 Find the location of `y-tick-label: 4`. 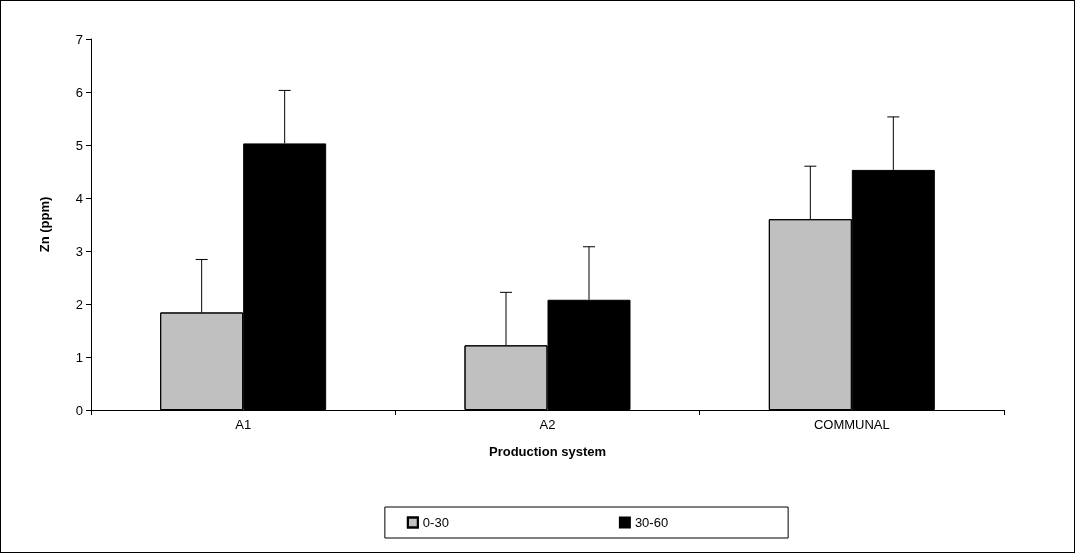

y-tick-label: 4 is located at coordinates (79, 198).